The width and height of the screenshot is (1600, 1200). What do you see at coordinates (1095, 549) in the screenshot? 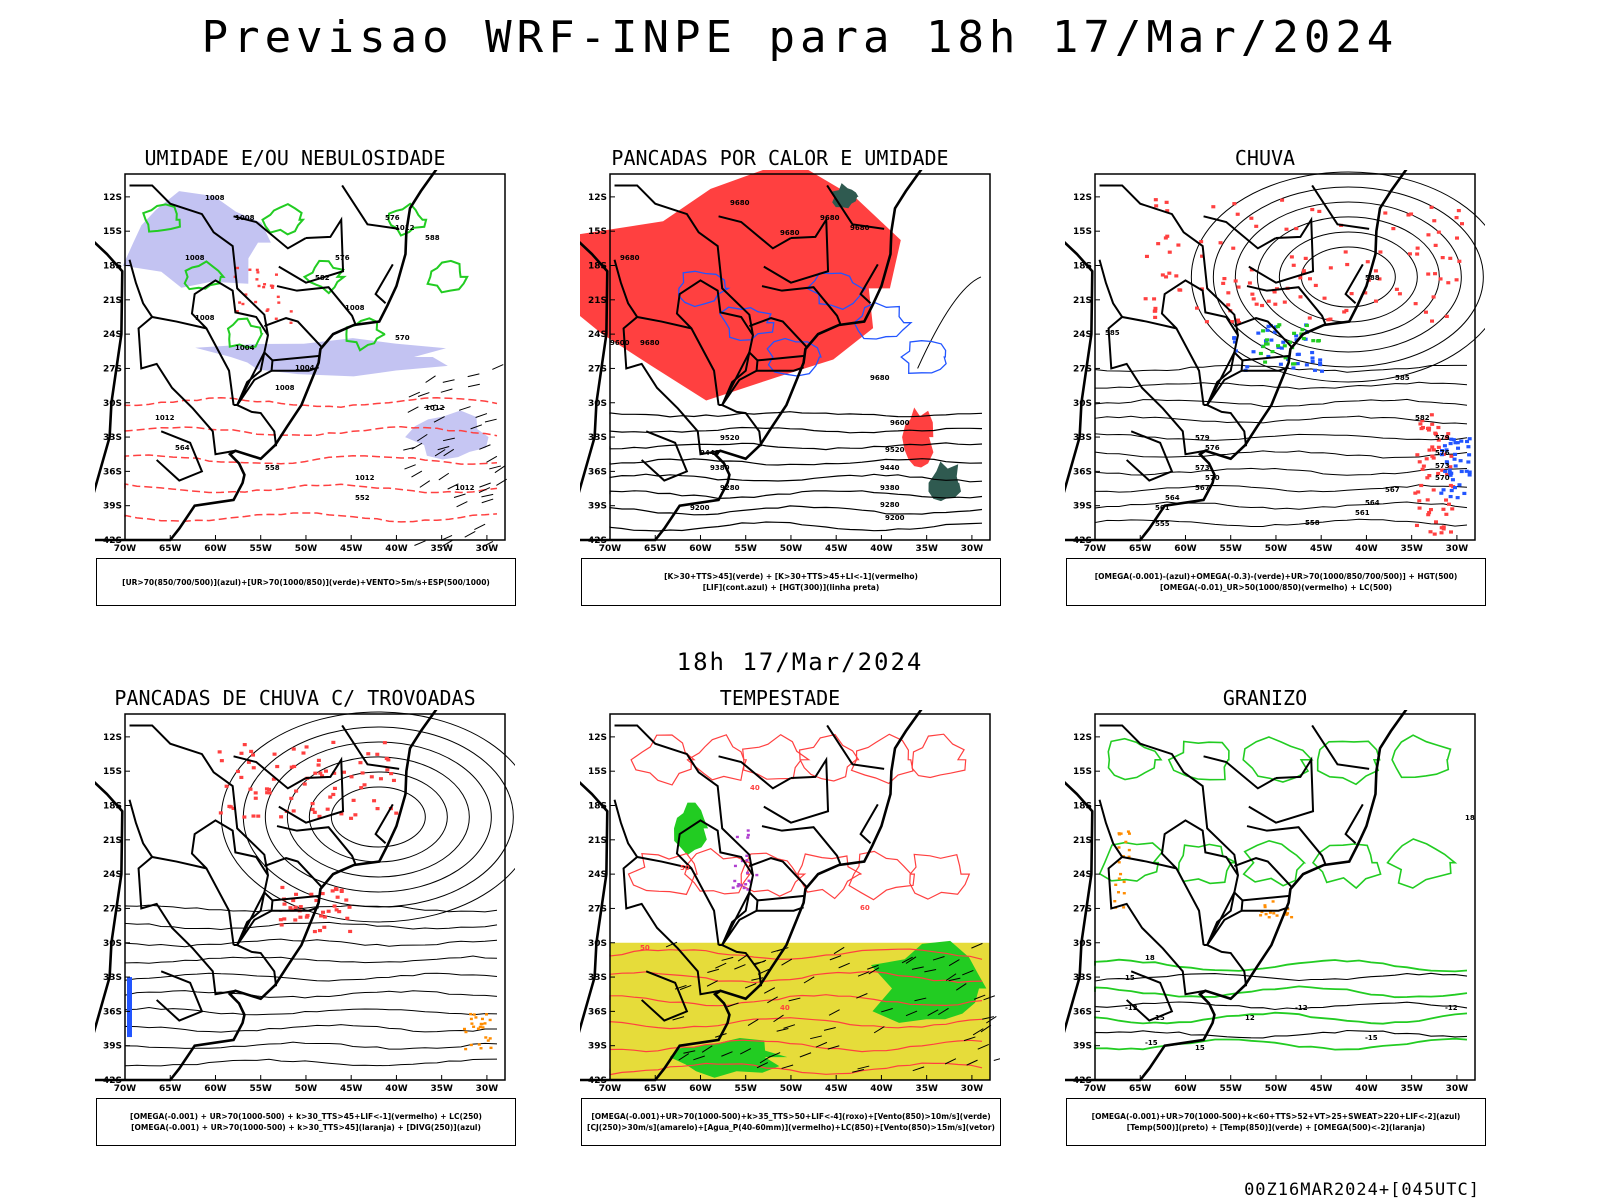
I see `lon-label: 70W` at bounding box center [1095, 549].